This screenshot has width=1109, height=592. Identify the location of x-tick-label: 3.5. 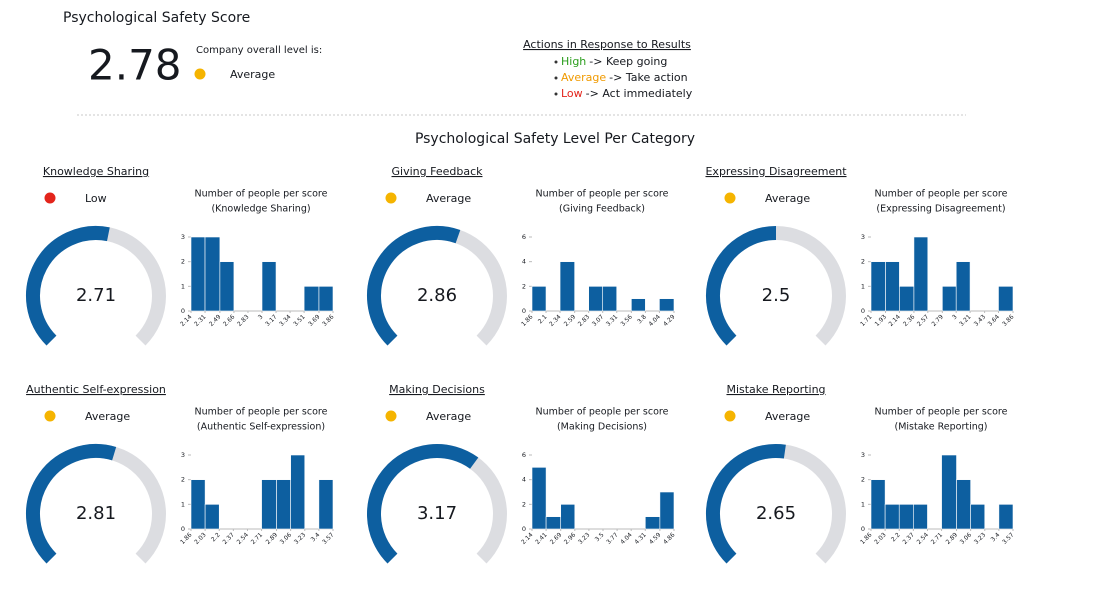
(600, 537).